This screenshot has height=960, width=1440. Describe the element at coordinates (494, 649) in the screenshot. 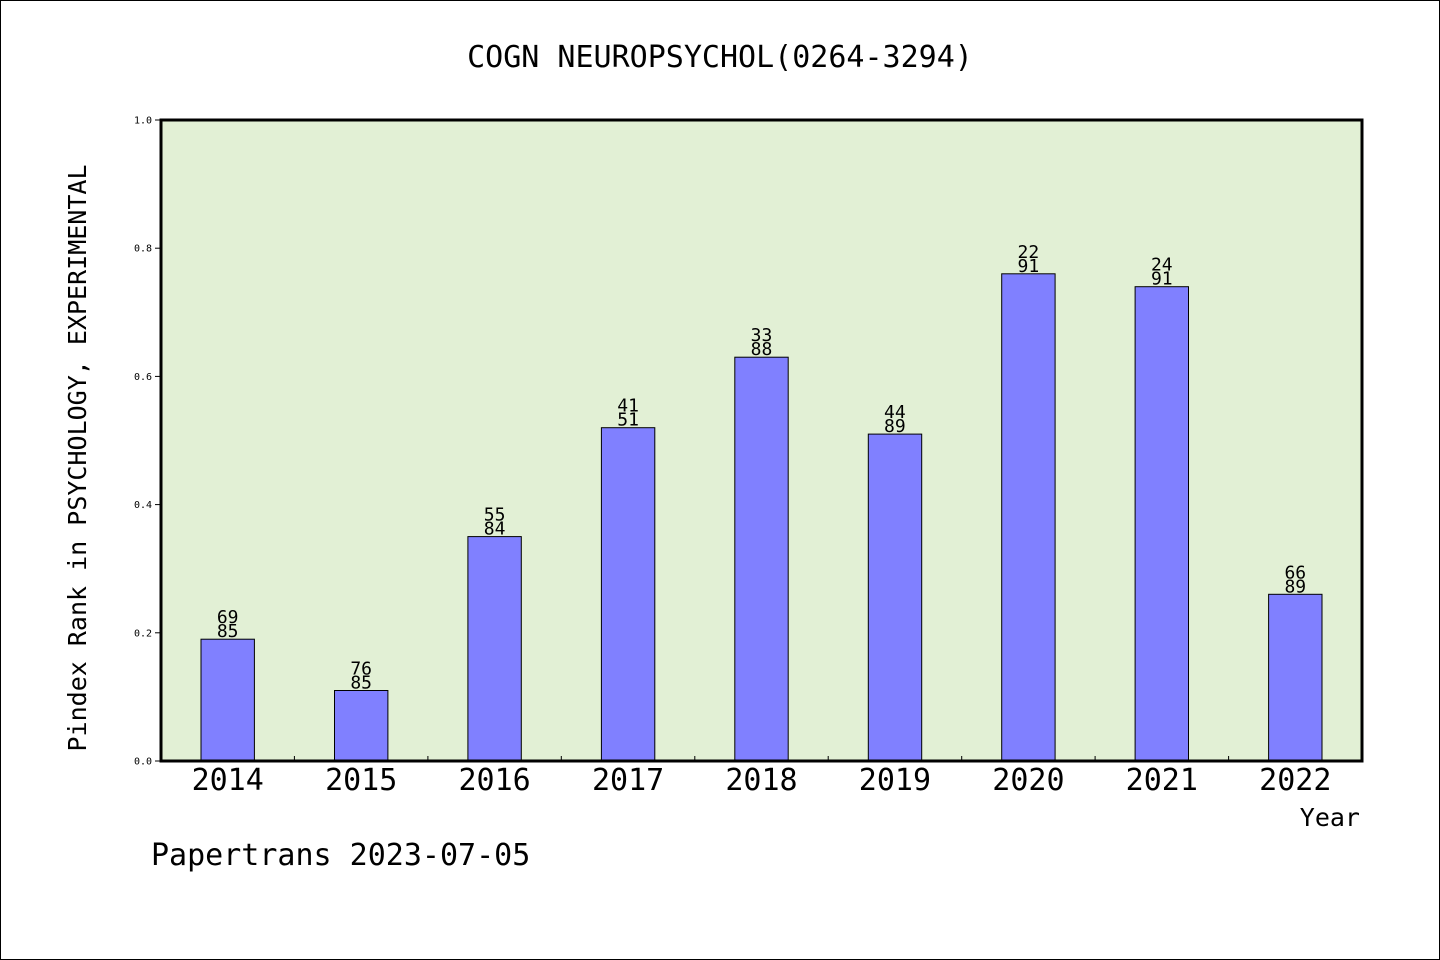

I see `bar-2016` at that location.